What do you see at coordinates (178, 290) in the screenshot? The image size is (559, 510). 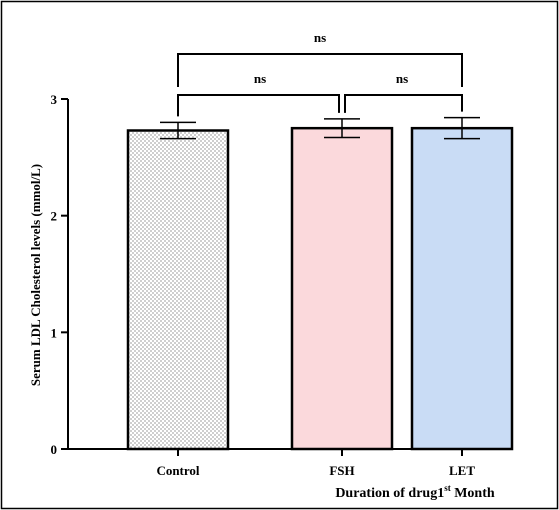 I see `bar-control` at bounding box center [178, 290].